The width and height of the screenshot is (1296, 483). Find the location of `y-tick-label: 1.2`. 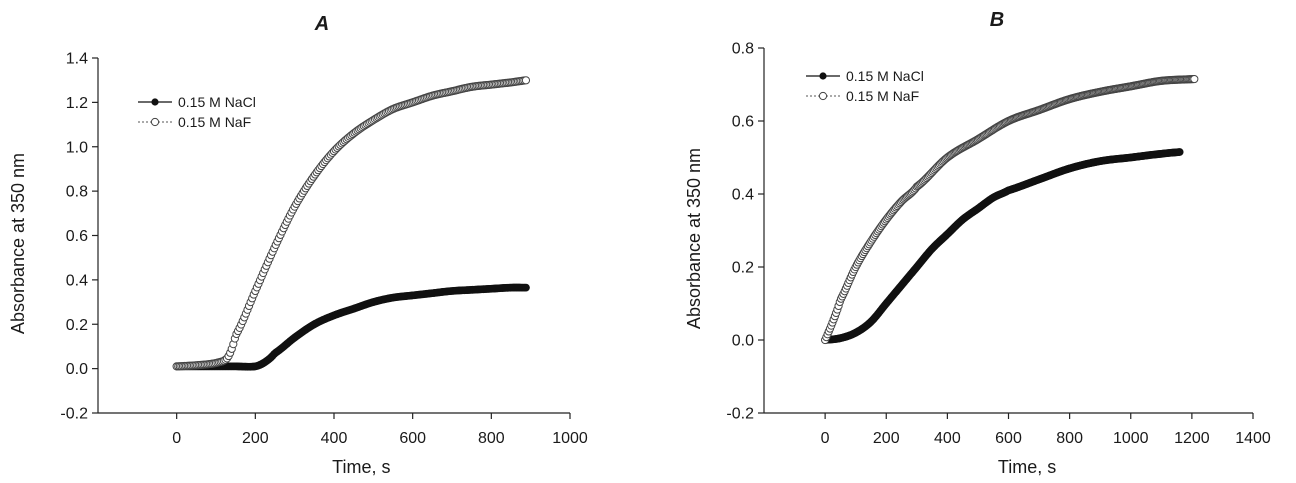

y-tick-label: 1.2 is located at coordinates (77, 103).